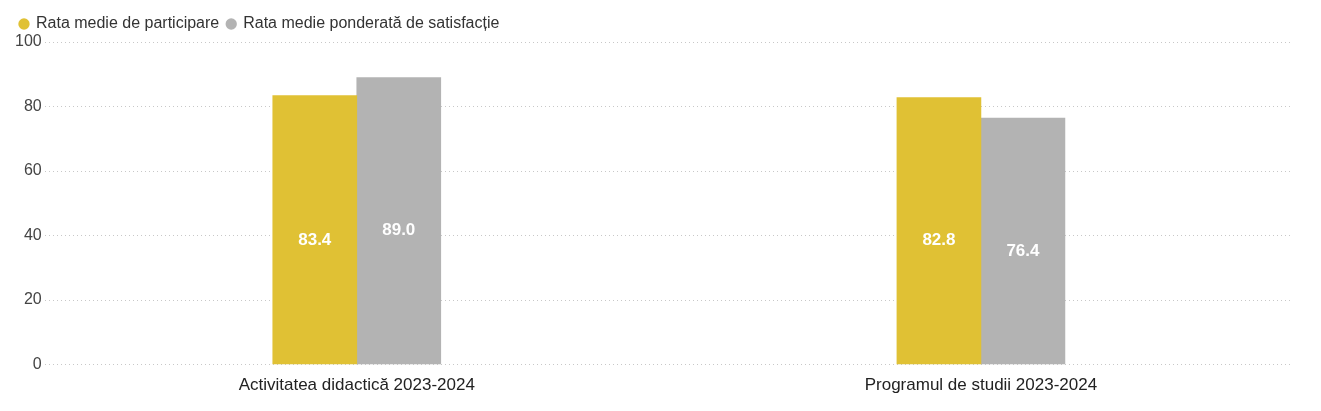 This screenshot has height=411, width=1321. I want to click on y-tick-label: 40, so click(32, 234).